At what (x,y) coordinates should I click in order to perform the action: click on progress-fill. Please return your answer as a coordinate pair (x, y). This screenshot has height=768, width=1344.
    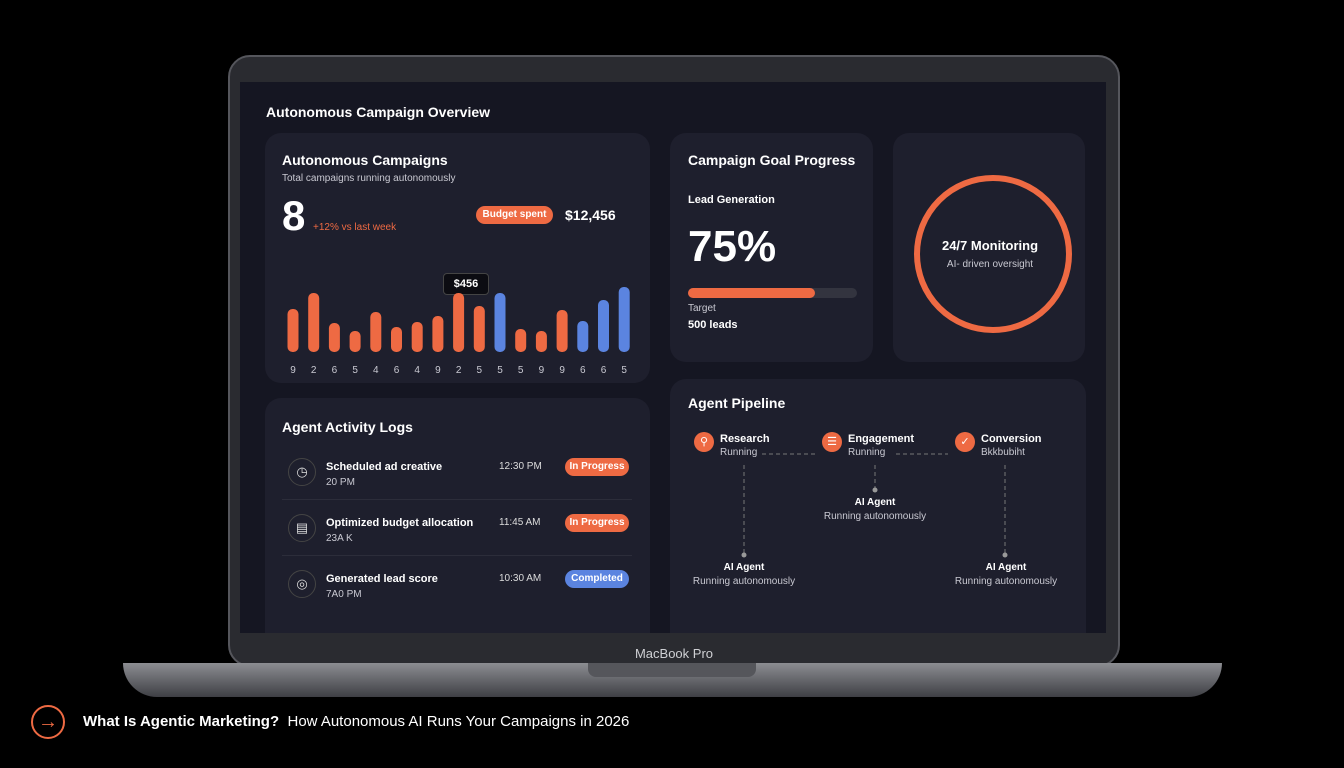
    Looking at the image, I should click on (751, 293).